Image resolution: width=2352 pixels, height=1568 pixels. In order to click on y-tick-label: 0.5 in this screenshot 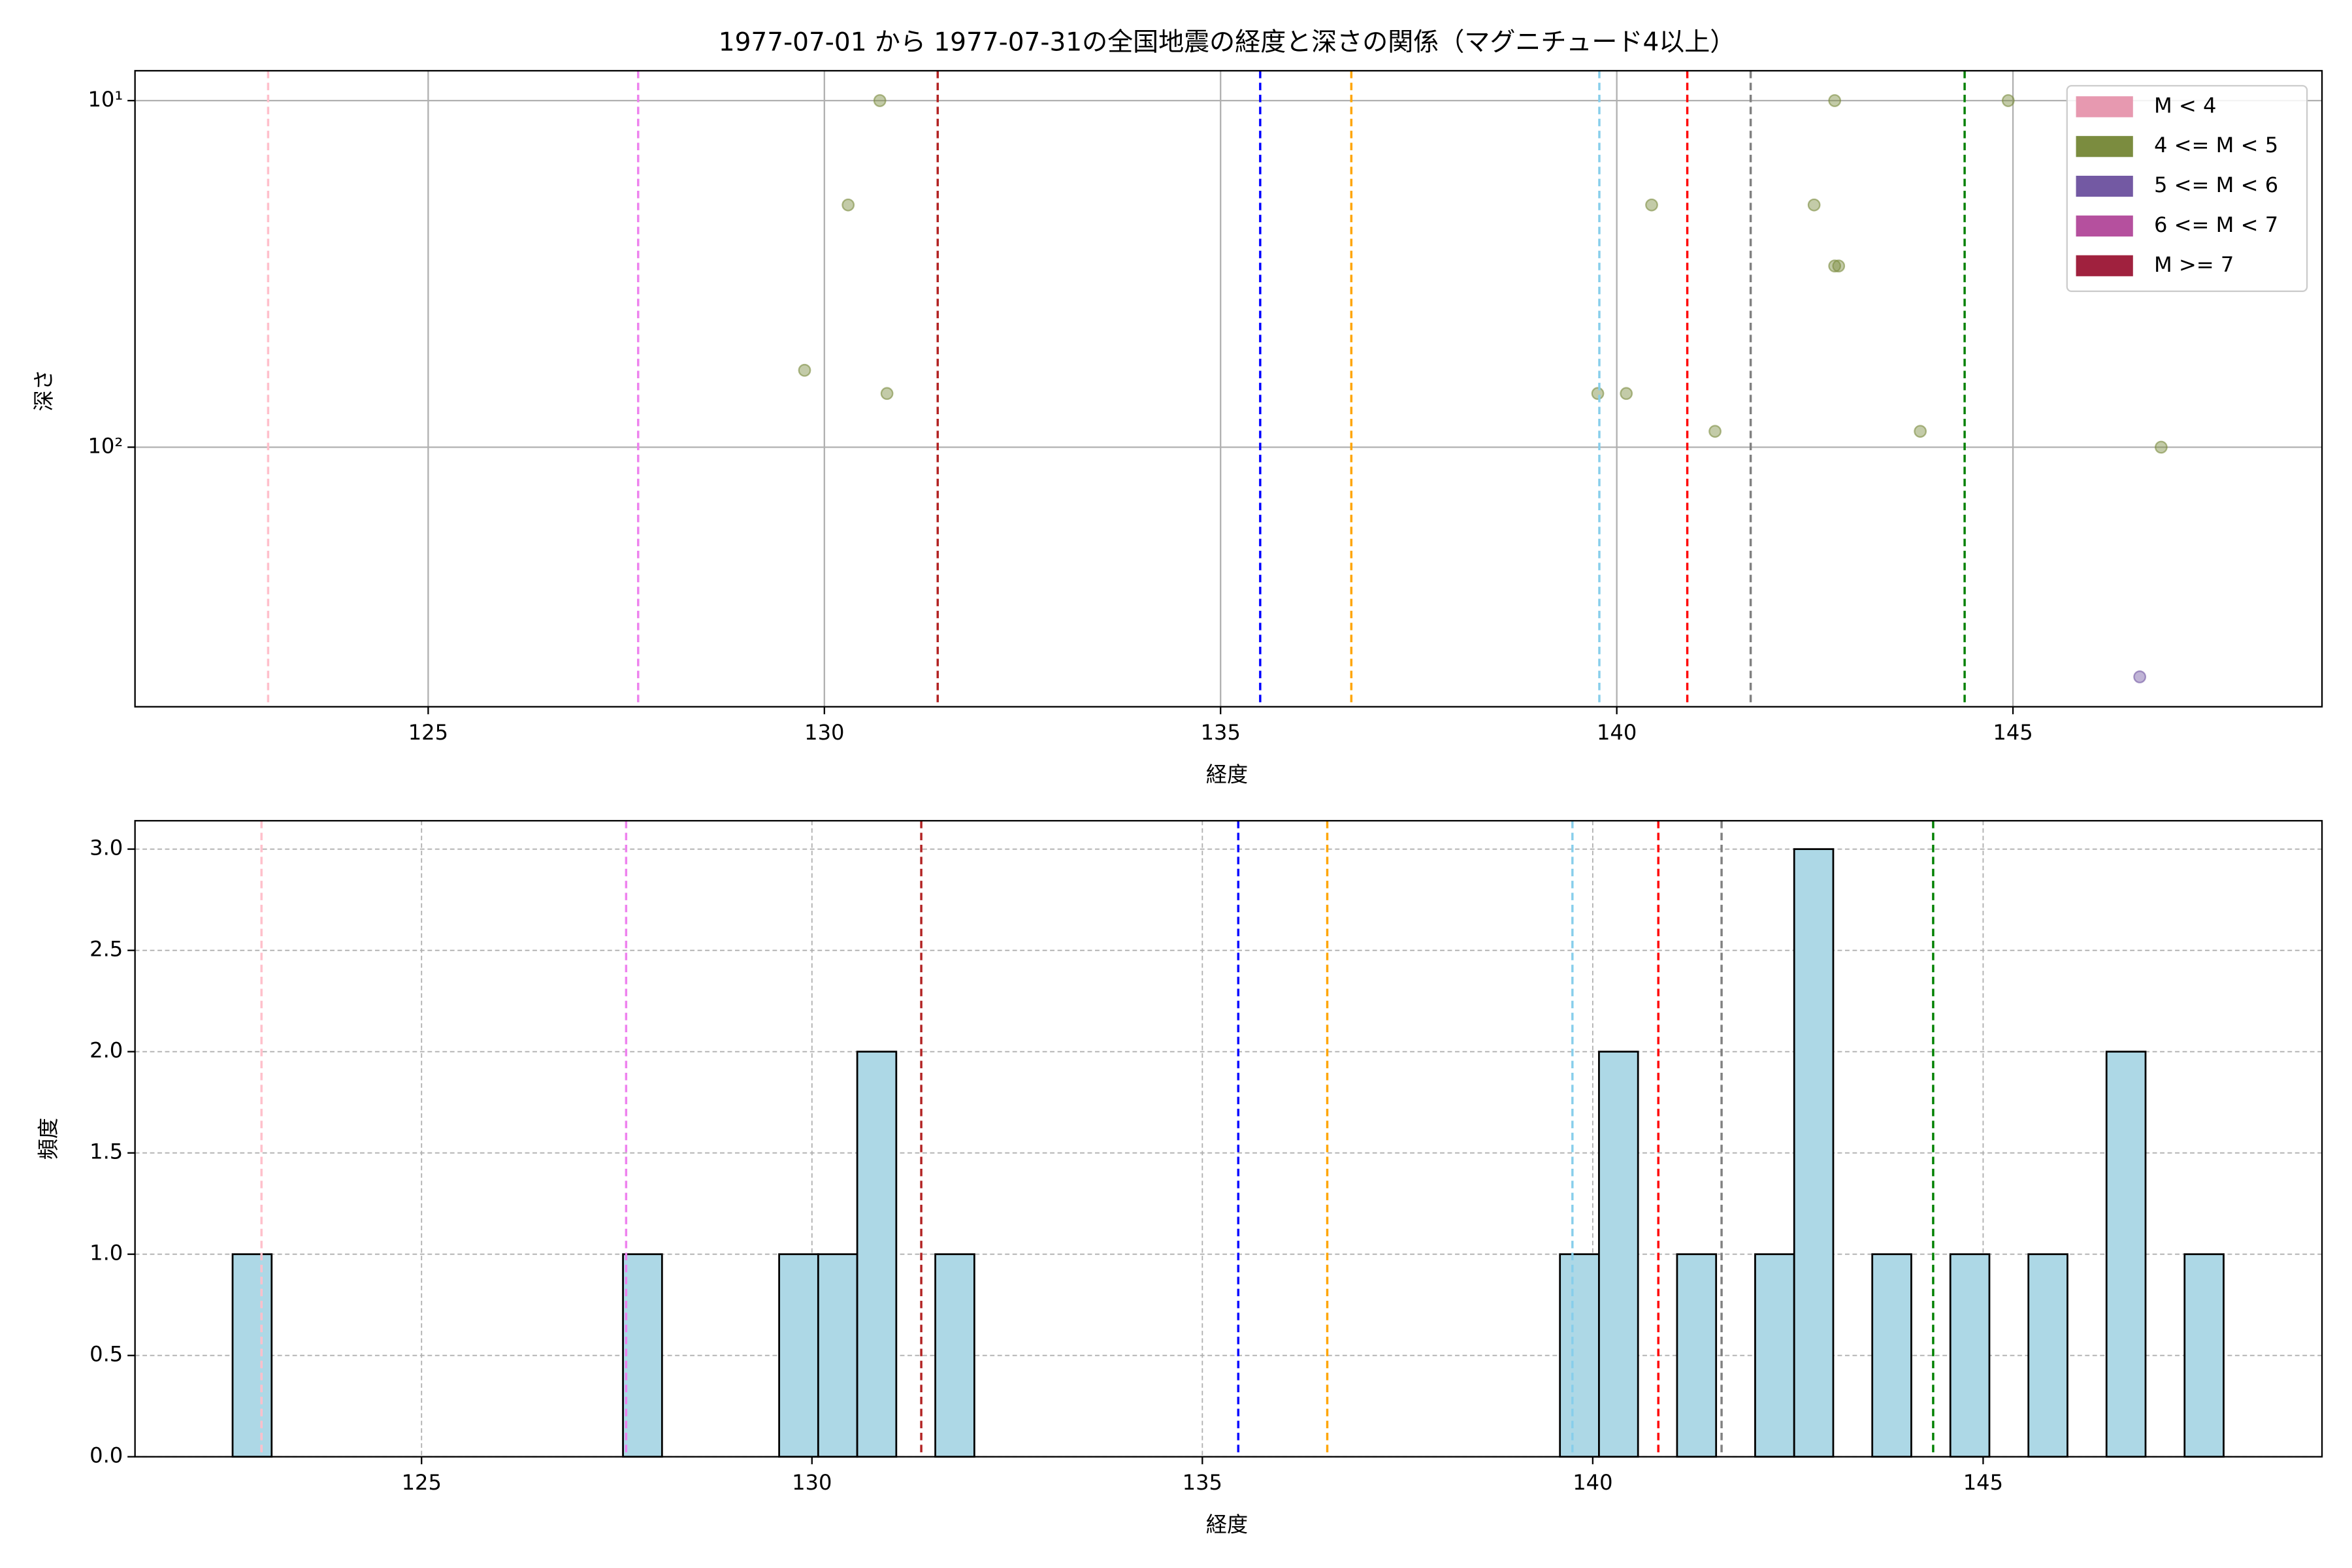, I will do `click(106, 1354)`.